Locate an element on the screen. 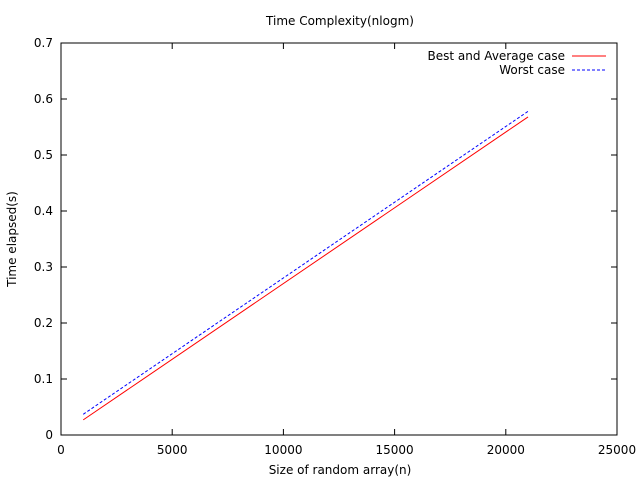  y-tick-label: 0.2 is located at coordinates (43, 323).